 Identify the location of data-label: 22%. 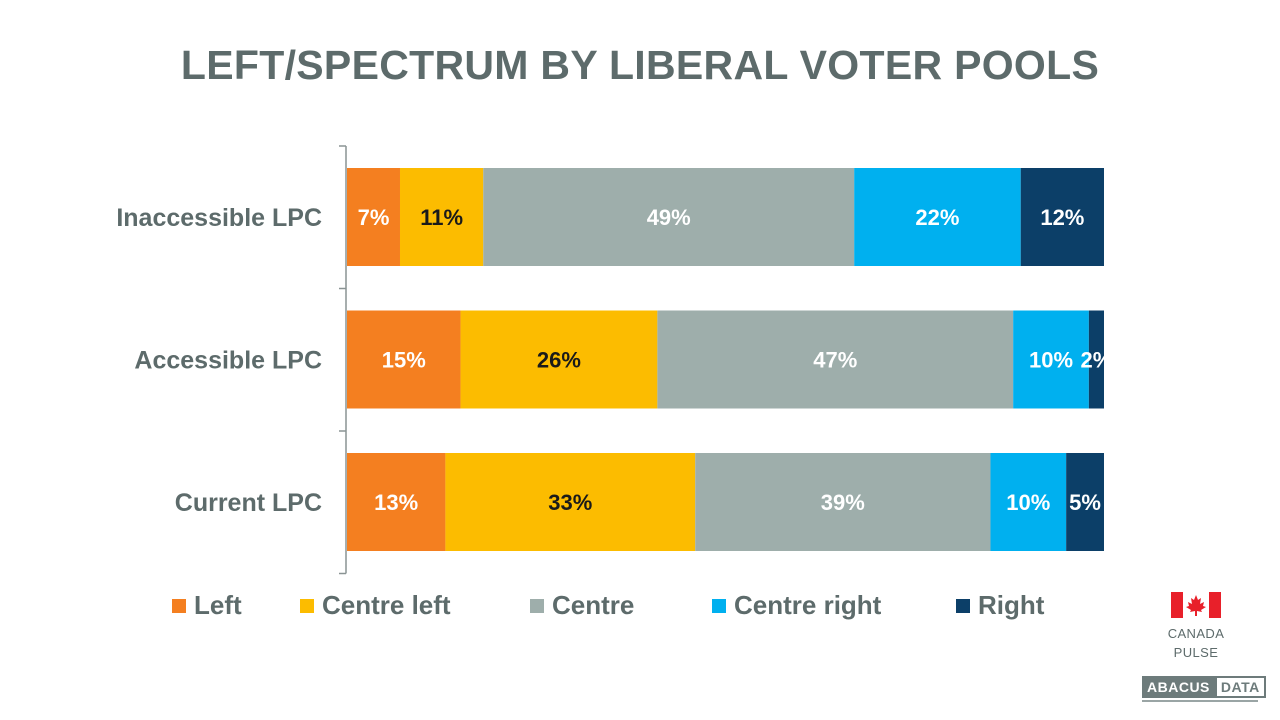
(937, 217).